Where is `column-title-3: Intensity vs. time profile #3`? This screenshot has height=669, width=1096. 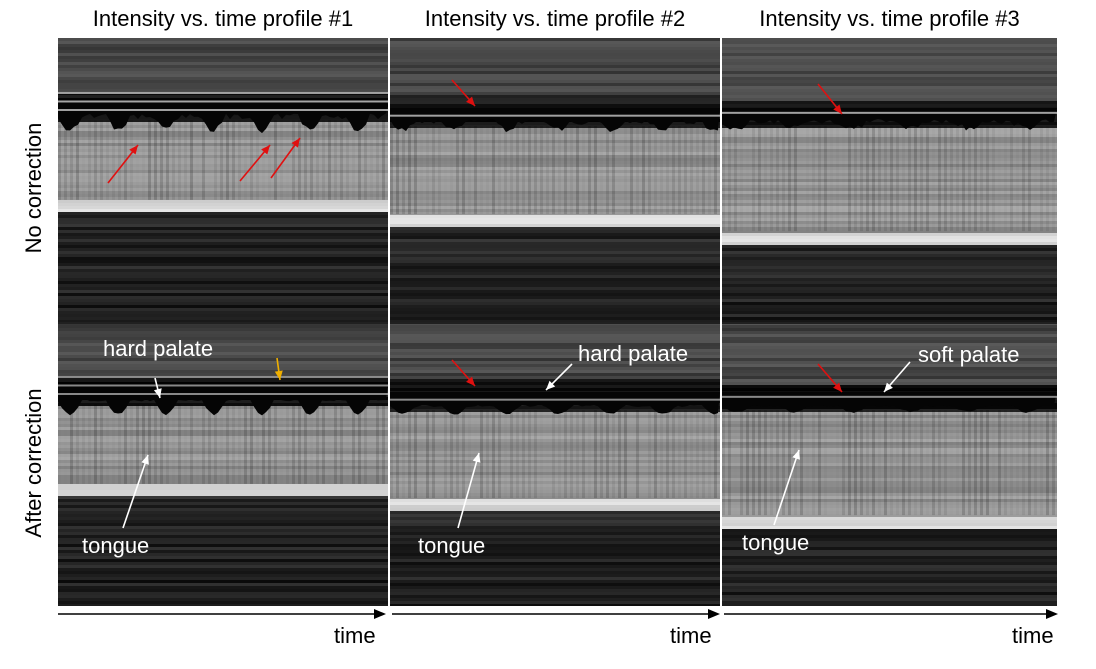
column-title-3: Intensity vs. time profile #3 is located at coordinates (889, 18).